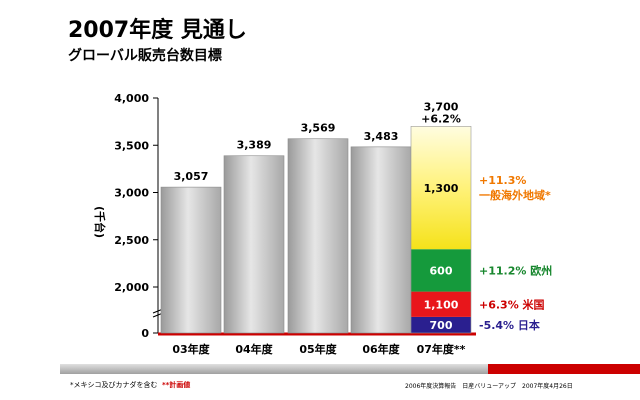 This screenshot has width=640, height=400. I want to click on footer-accent, so click(564, 369).